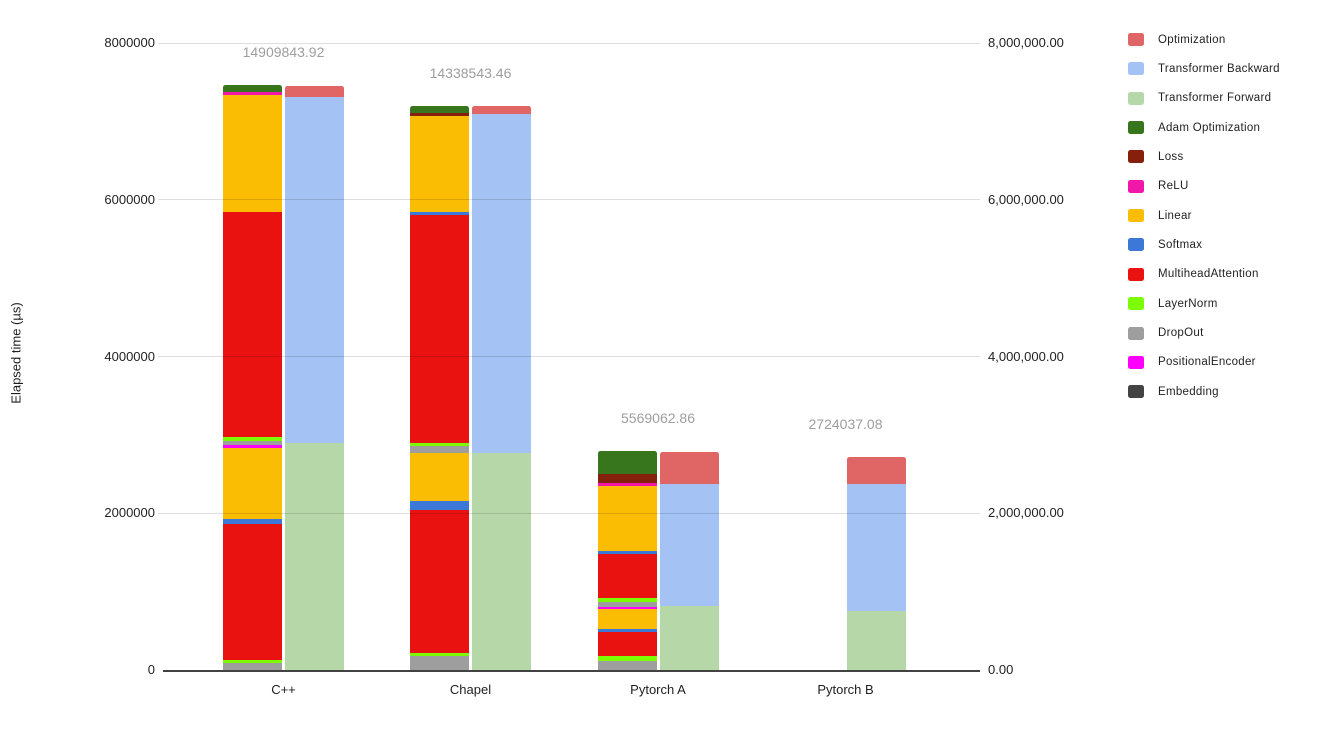  I want to click on stacked-bar-summary-pytorch-a, so click(689, 561).